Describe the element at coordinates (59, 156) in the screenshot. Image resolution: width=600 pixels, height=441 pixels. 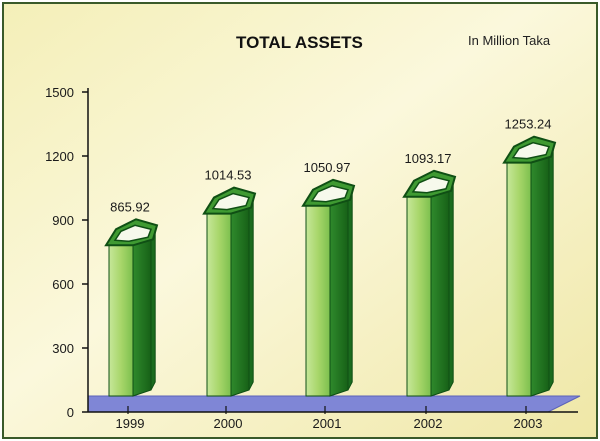
I see `y-tick-label: 1200` at that location.